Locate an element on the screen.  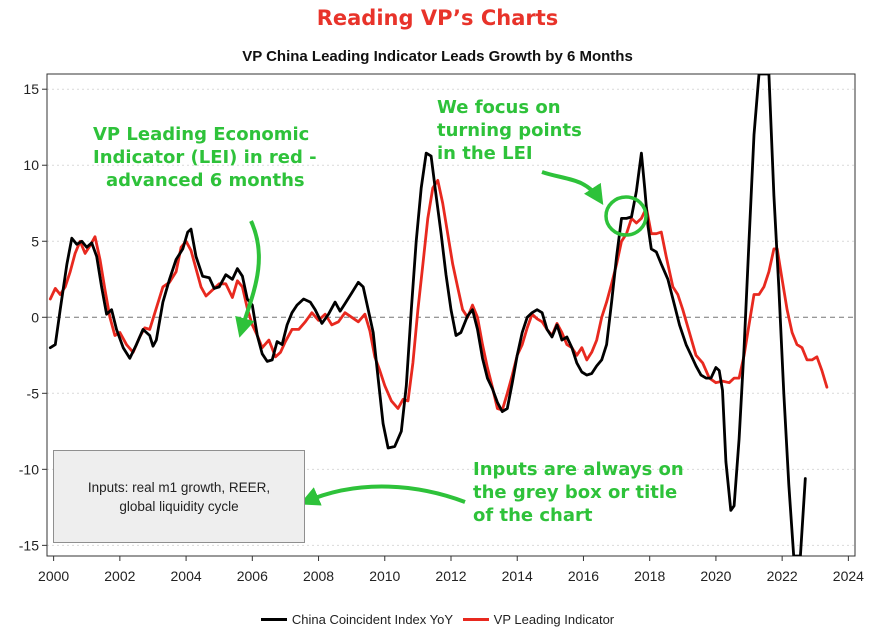
legend-swatch-black is located at coordinates (273, 619).